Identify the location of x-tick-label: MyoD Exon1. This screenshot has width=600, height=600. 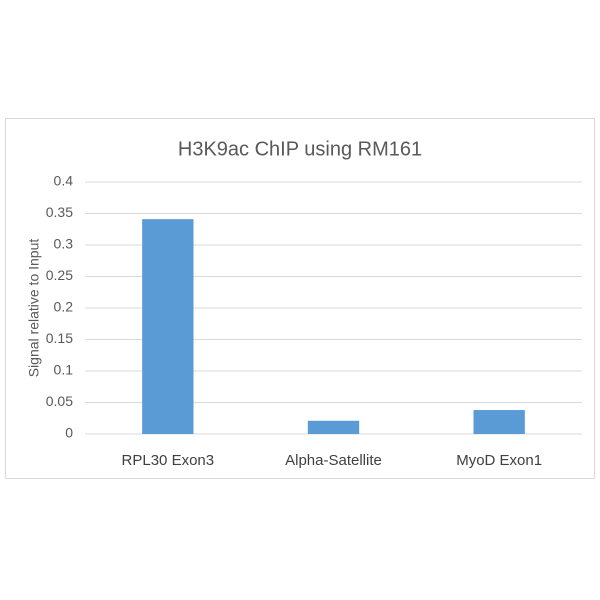
(499, 460).